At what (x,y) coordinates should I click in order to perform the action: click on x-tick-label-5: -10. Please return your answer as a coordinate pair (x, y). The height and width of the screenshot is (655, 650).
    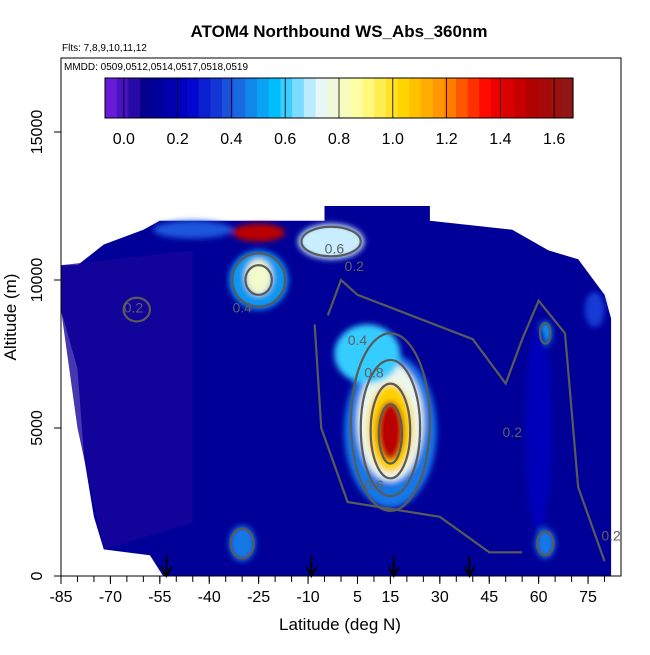
    Looking at the image, I should click on (307, 597).